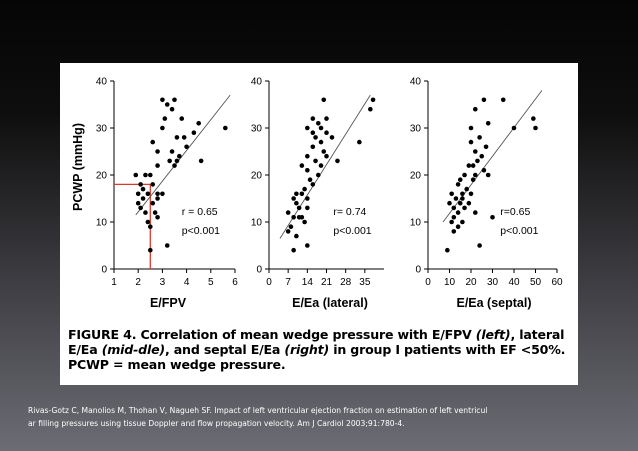  Describe the element at coordinates (104, 270) in the screenshot. I see `left-y-tick-label: 0` at that location.